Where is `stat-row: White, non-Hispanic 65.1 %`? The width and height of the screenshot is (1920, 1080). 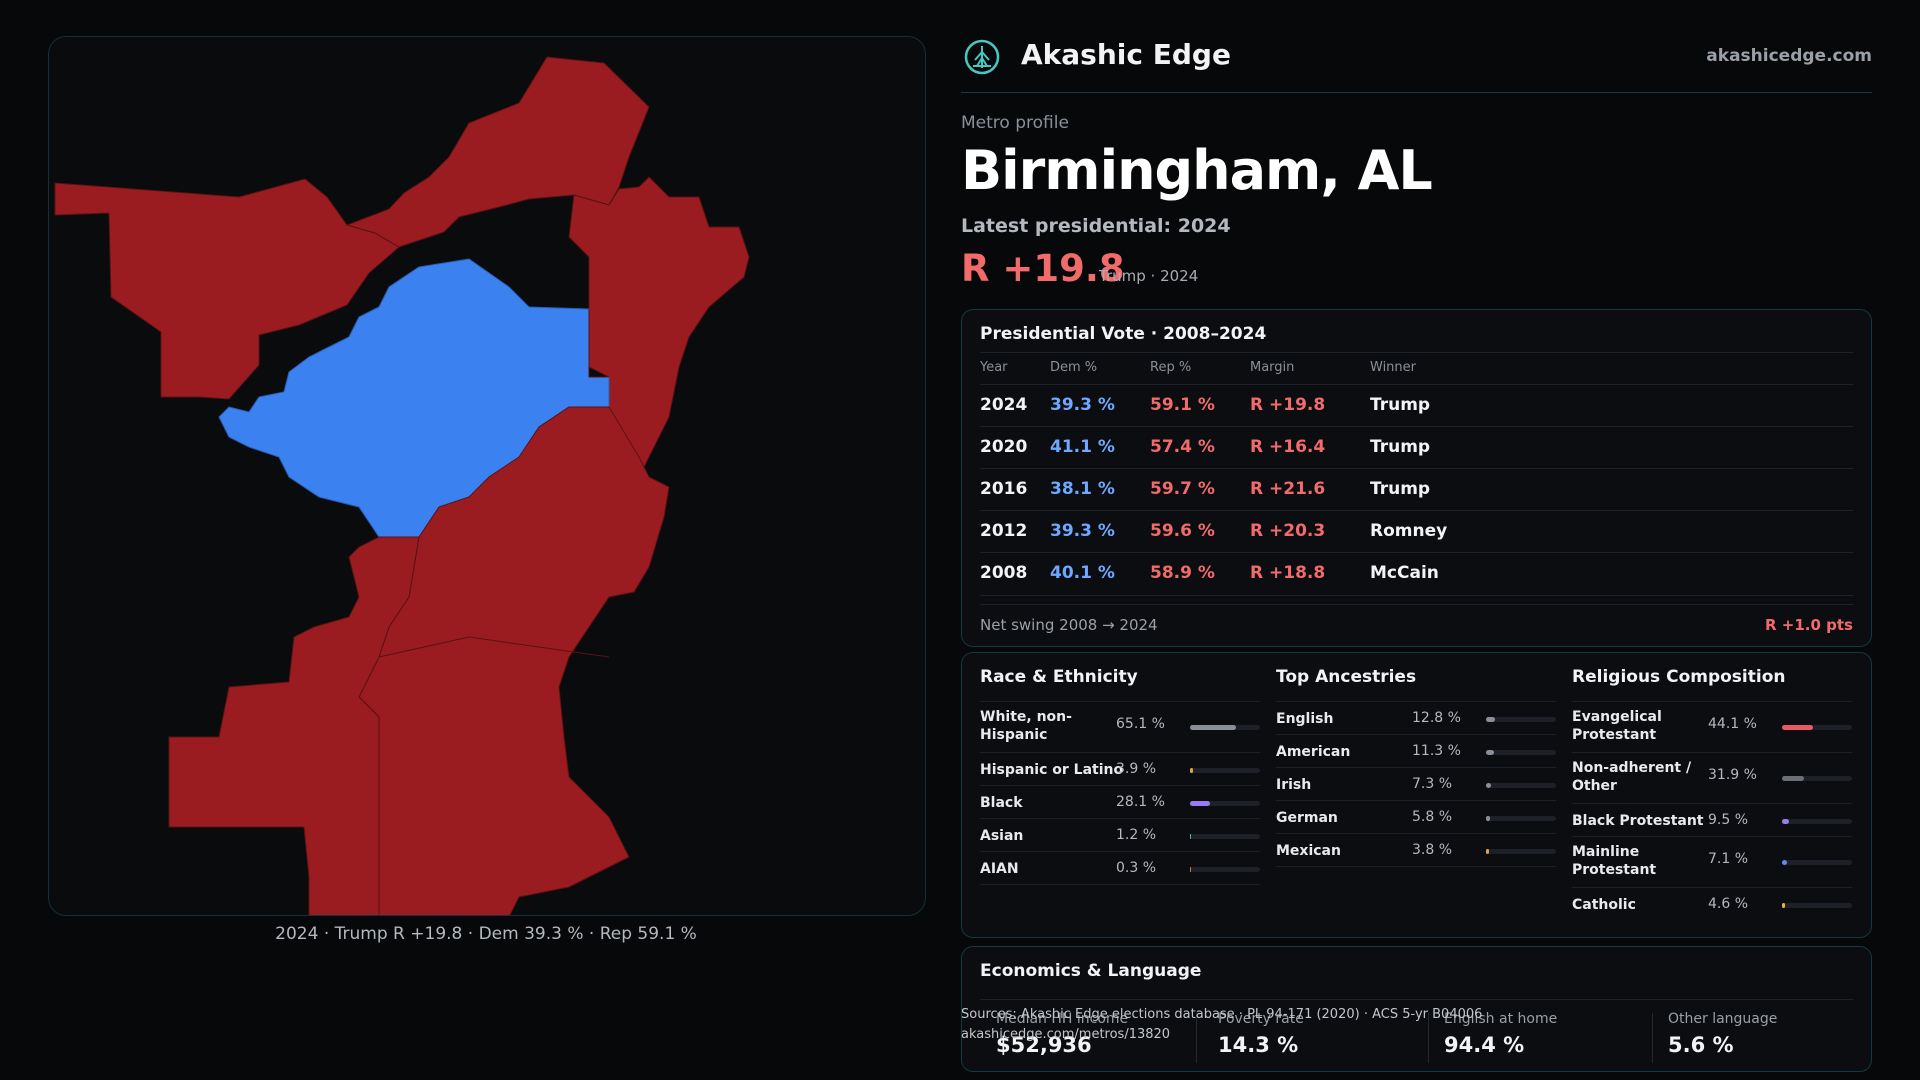
stat-row: White, non-Hispanic 65.1 % is located at coordinates (1120, 726).